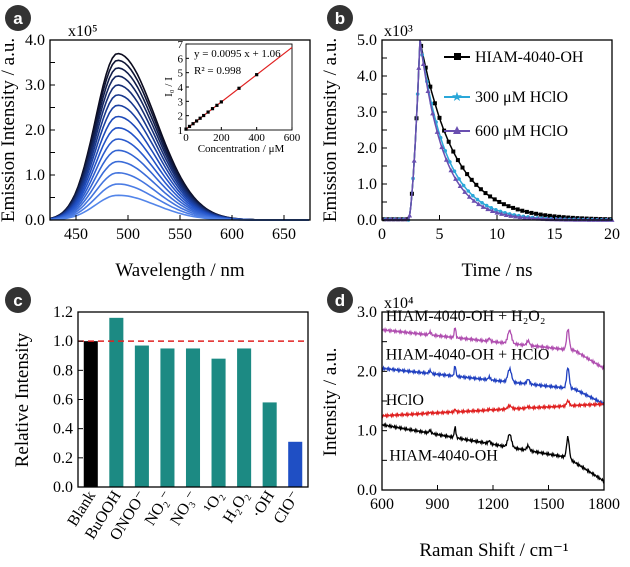 This screenshot has height=567, width=630. What do you see at coordinates (184, 508) in the screenshot?
I see `category-label: NO₃⁻` at bounding box center [184, 508].